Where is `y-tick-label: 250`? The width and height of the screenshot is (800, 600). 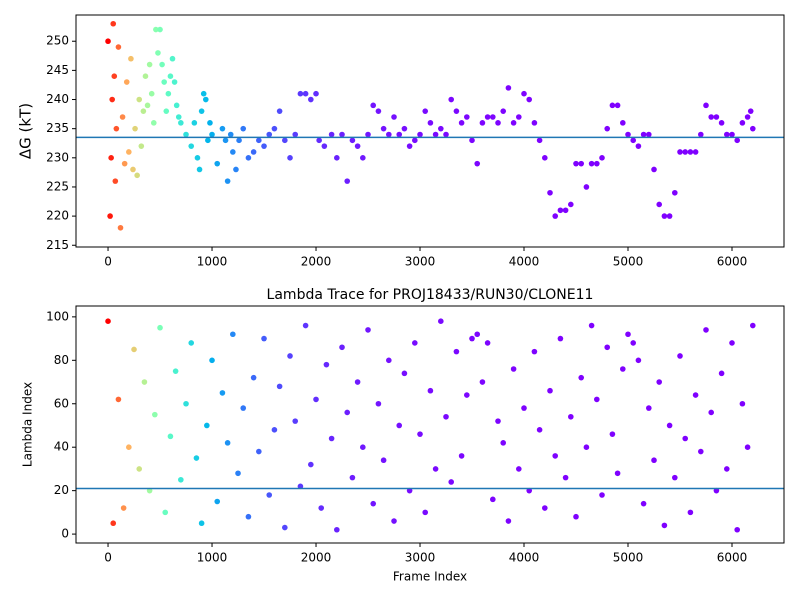 y-tick-label: 250 is located at coordinates (57, 41).